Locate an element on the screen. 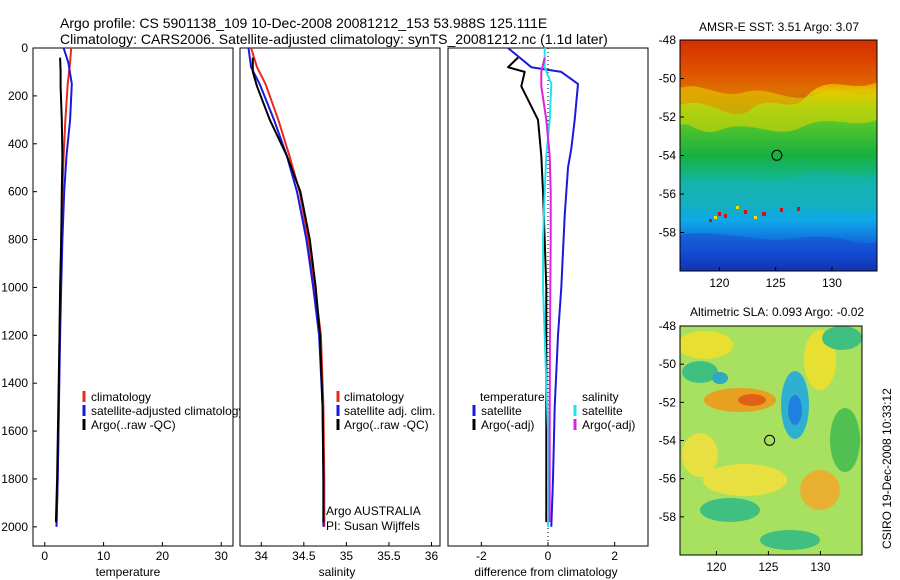  xtick-label: 35.5 is located at coordinates (389, 556).